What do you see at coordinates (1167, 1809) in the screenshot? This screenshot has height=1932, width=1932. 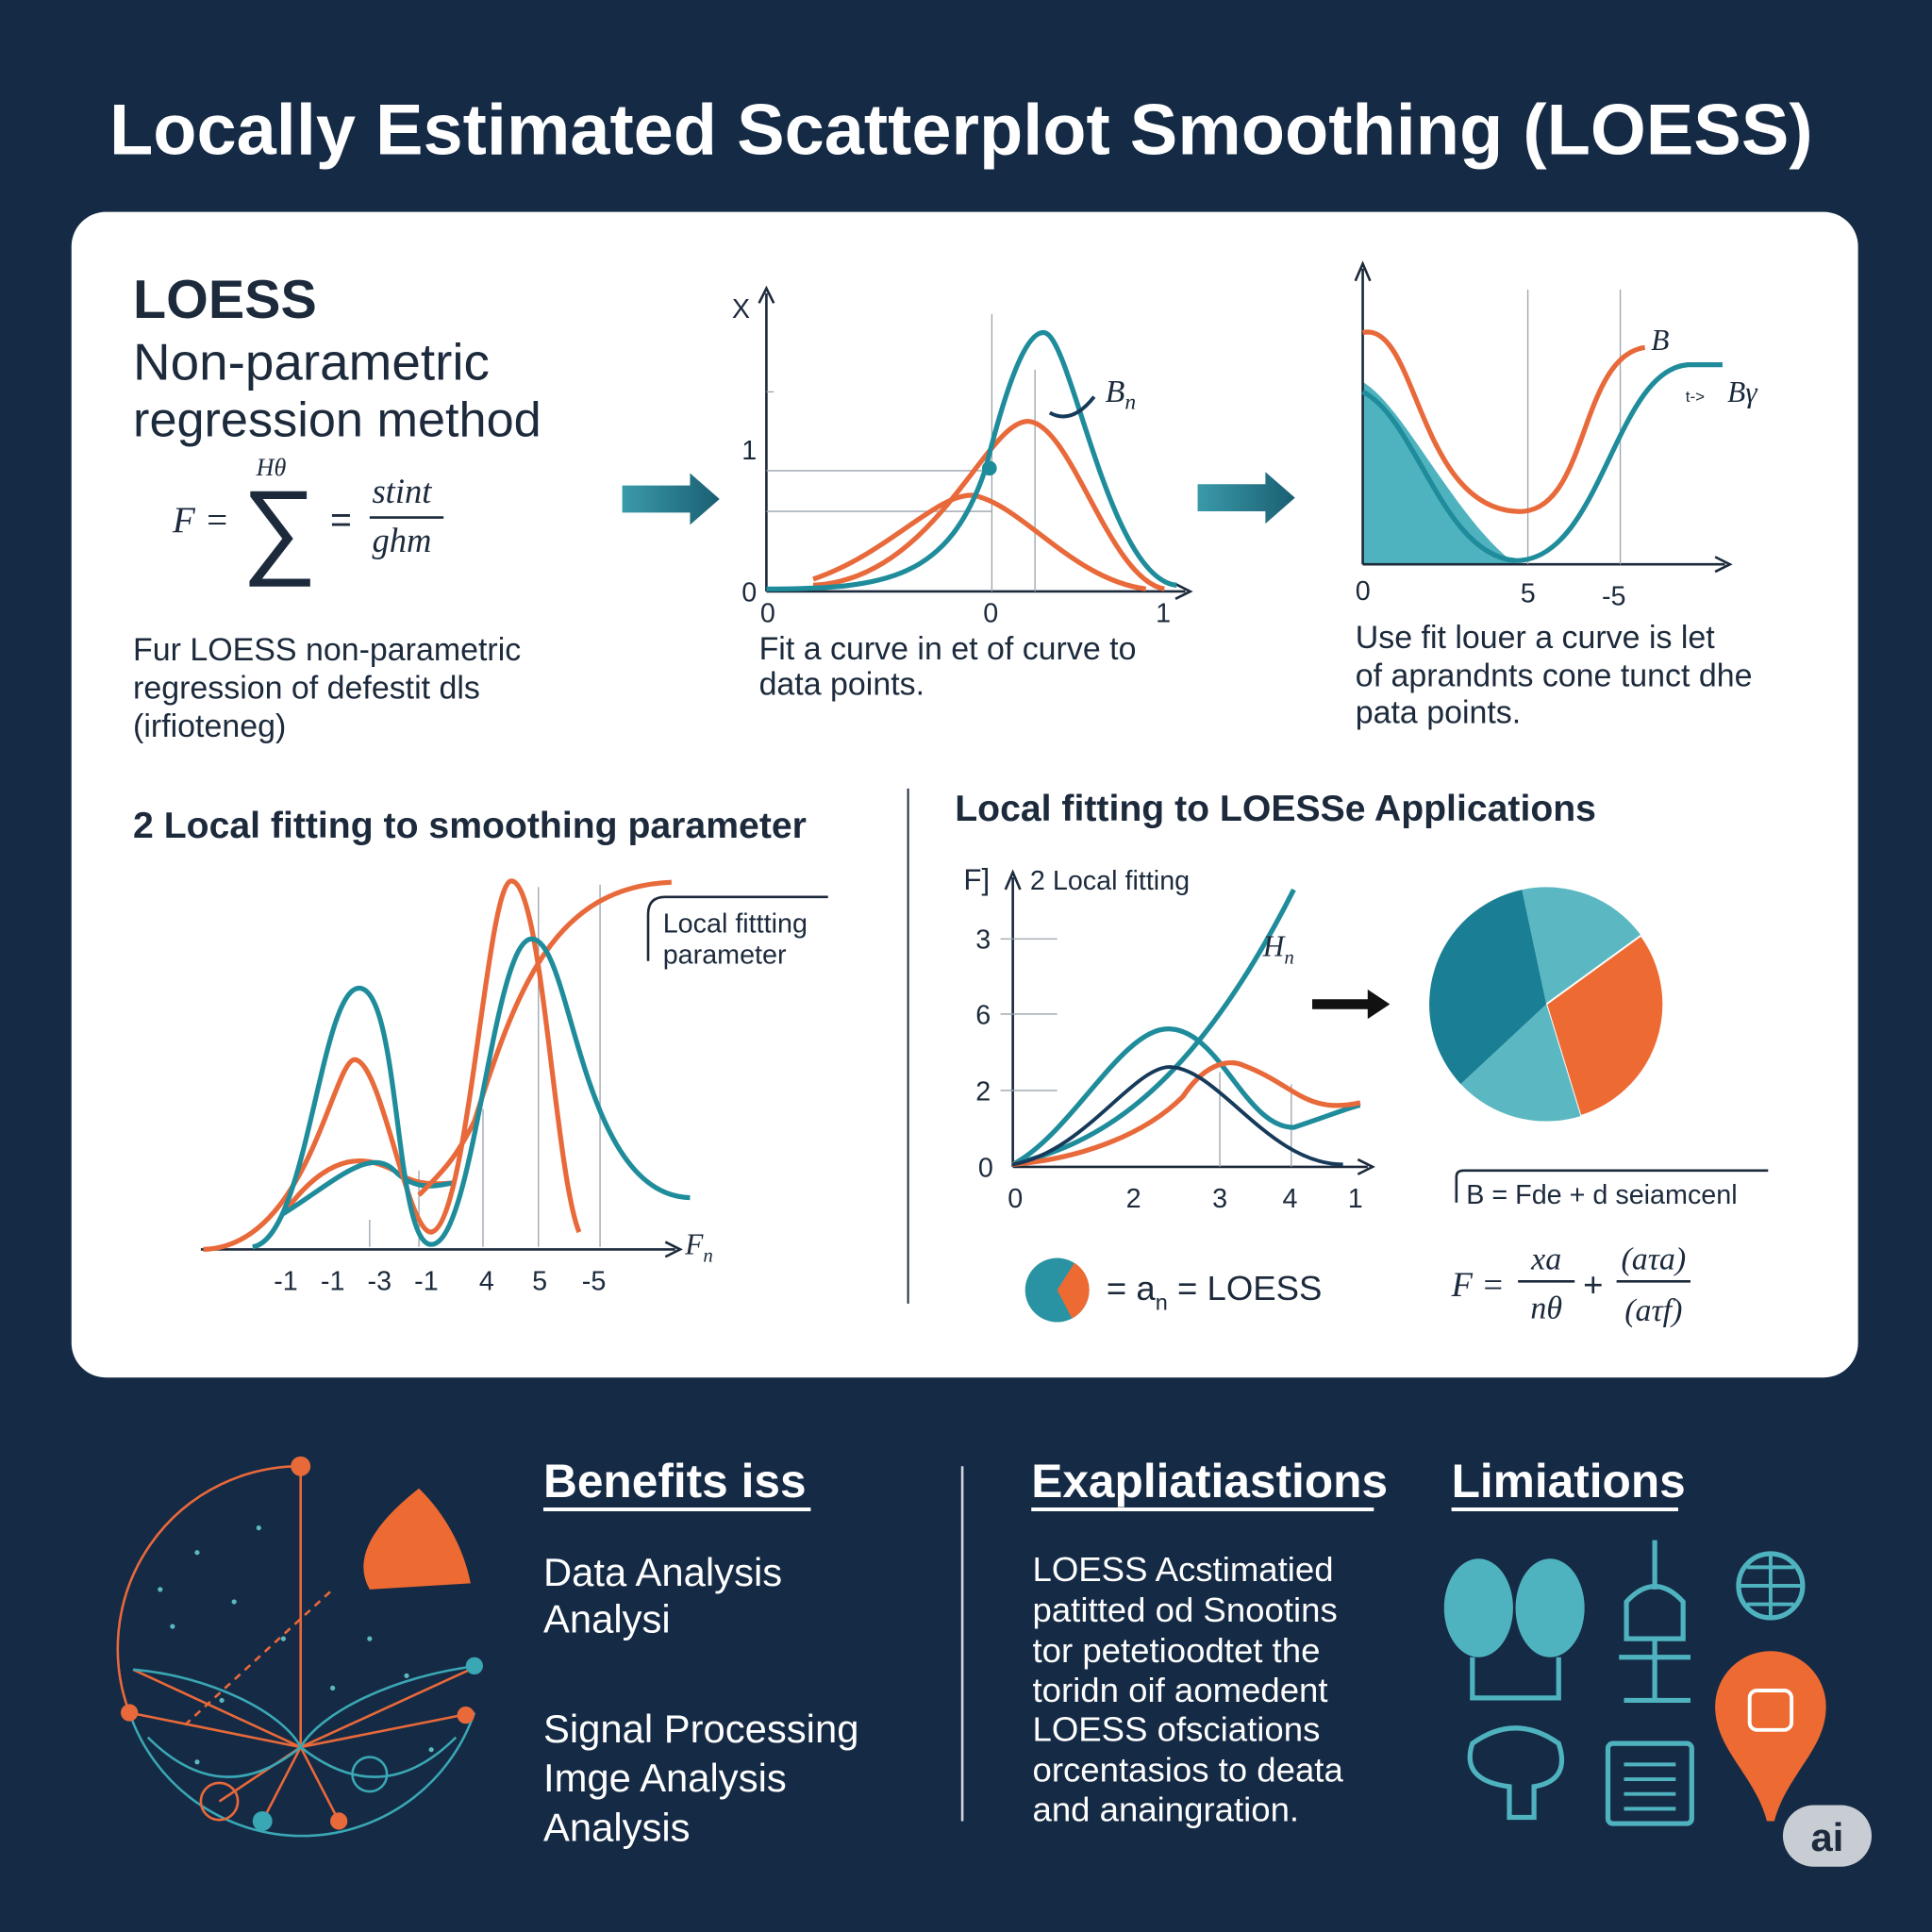 I see `line: and anaingration.` at bounding box center [1167, 1809].